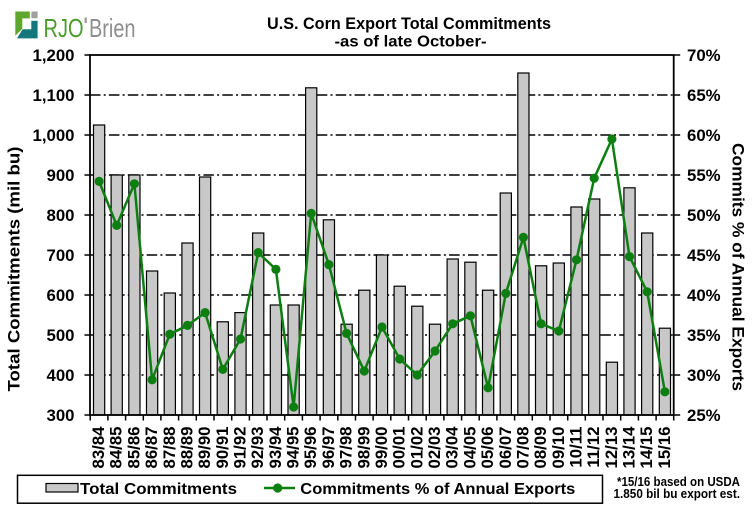  What do you see at coordinates (540, 448) in the screenshot?
I see `svg-text: 08/09` at bounding box center [540, 448].